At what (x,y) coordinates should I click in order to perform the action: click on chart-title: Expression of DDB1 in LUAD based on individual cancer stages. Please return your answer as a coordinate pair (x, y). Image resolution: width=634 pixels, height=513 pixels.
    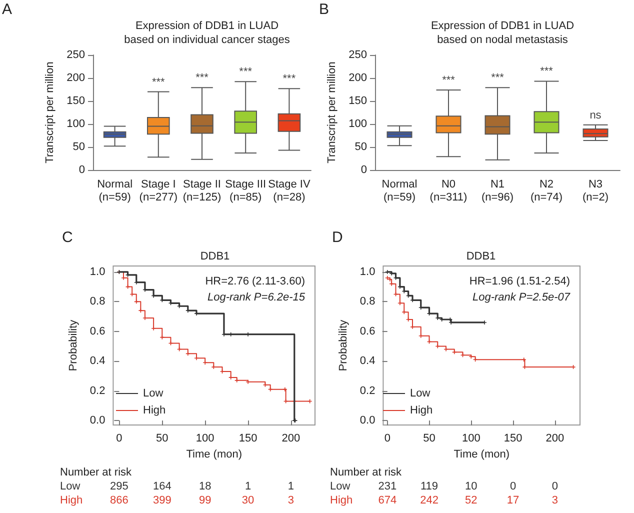
    Looking at the image, I should click on (207, 33).